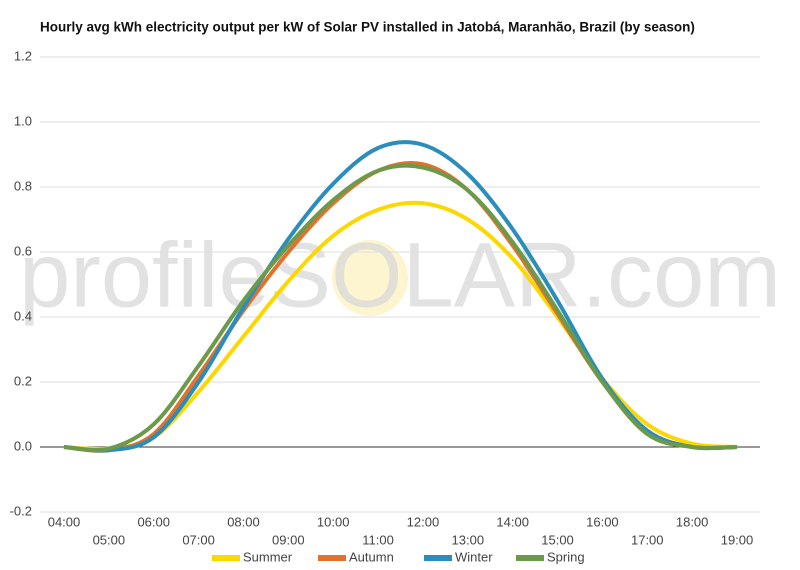 The width and height of the screenshot is (800, 570). Describe the element at coordinates (64, 521) in the screenshot. I see `x-tick-label: 04:00` at that location.